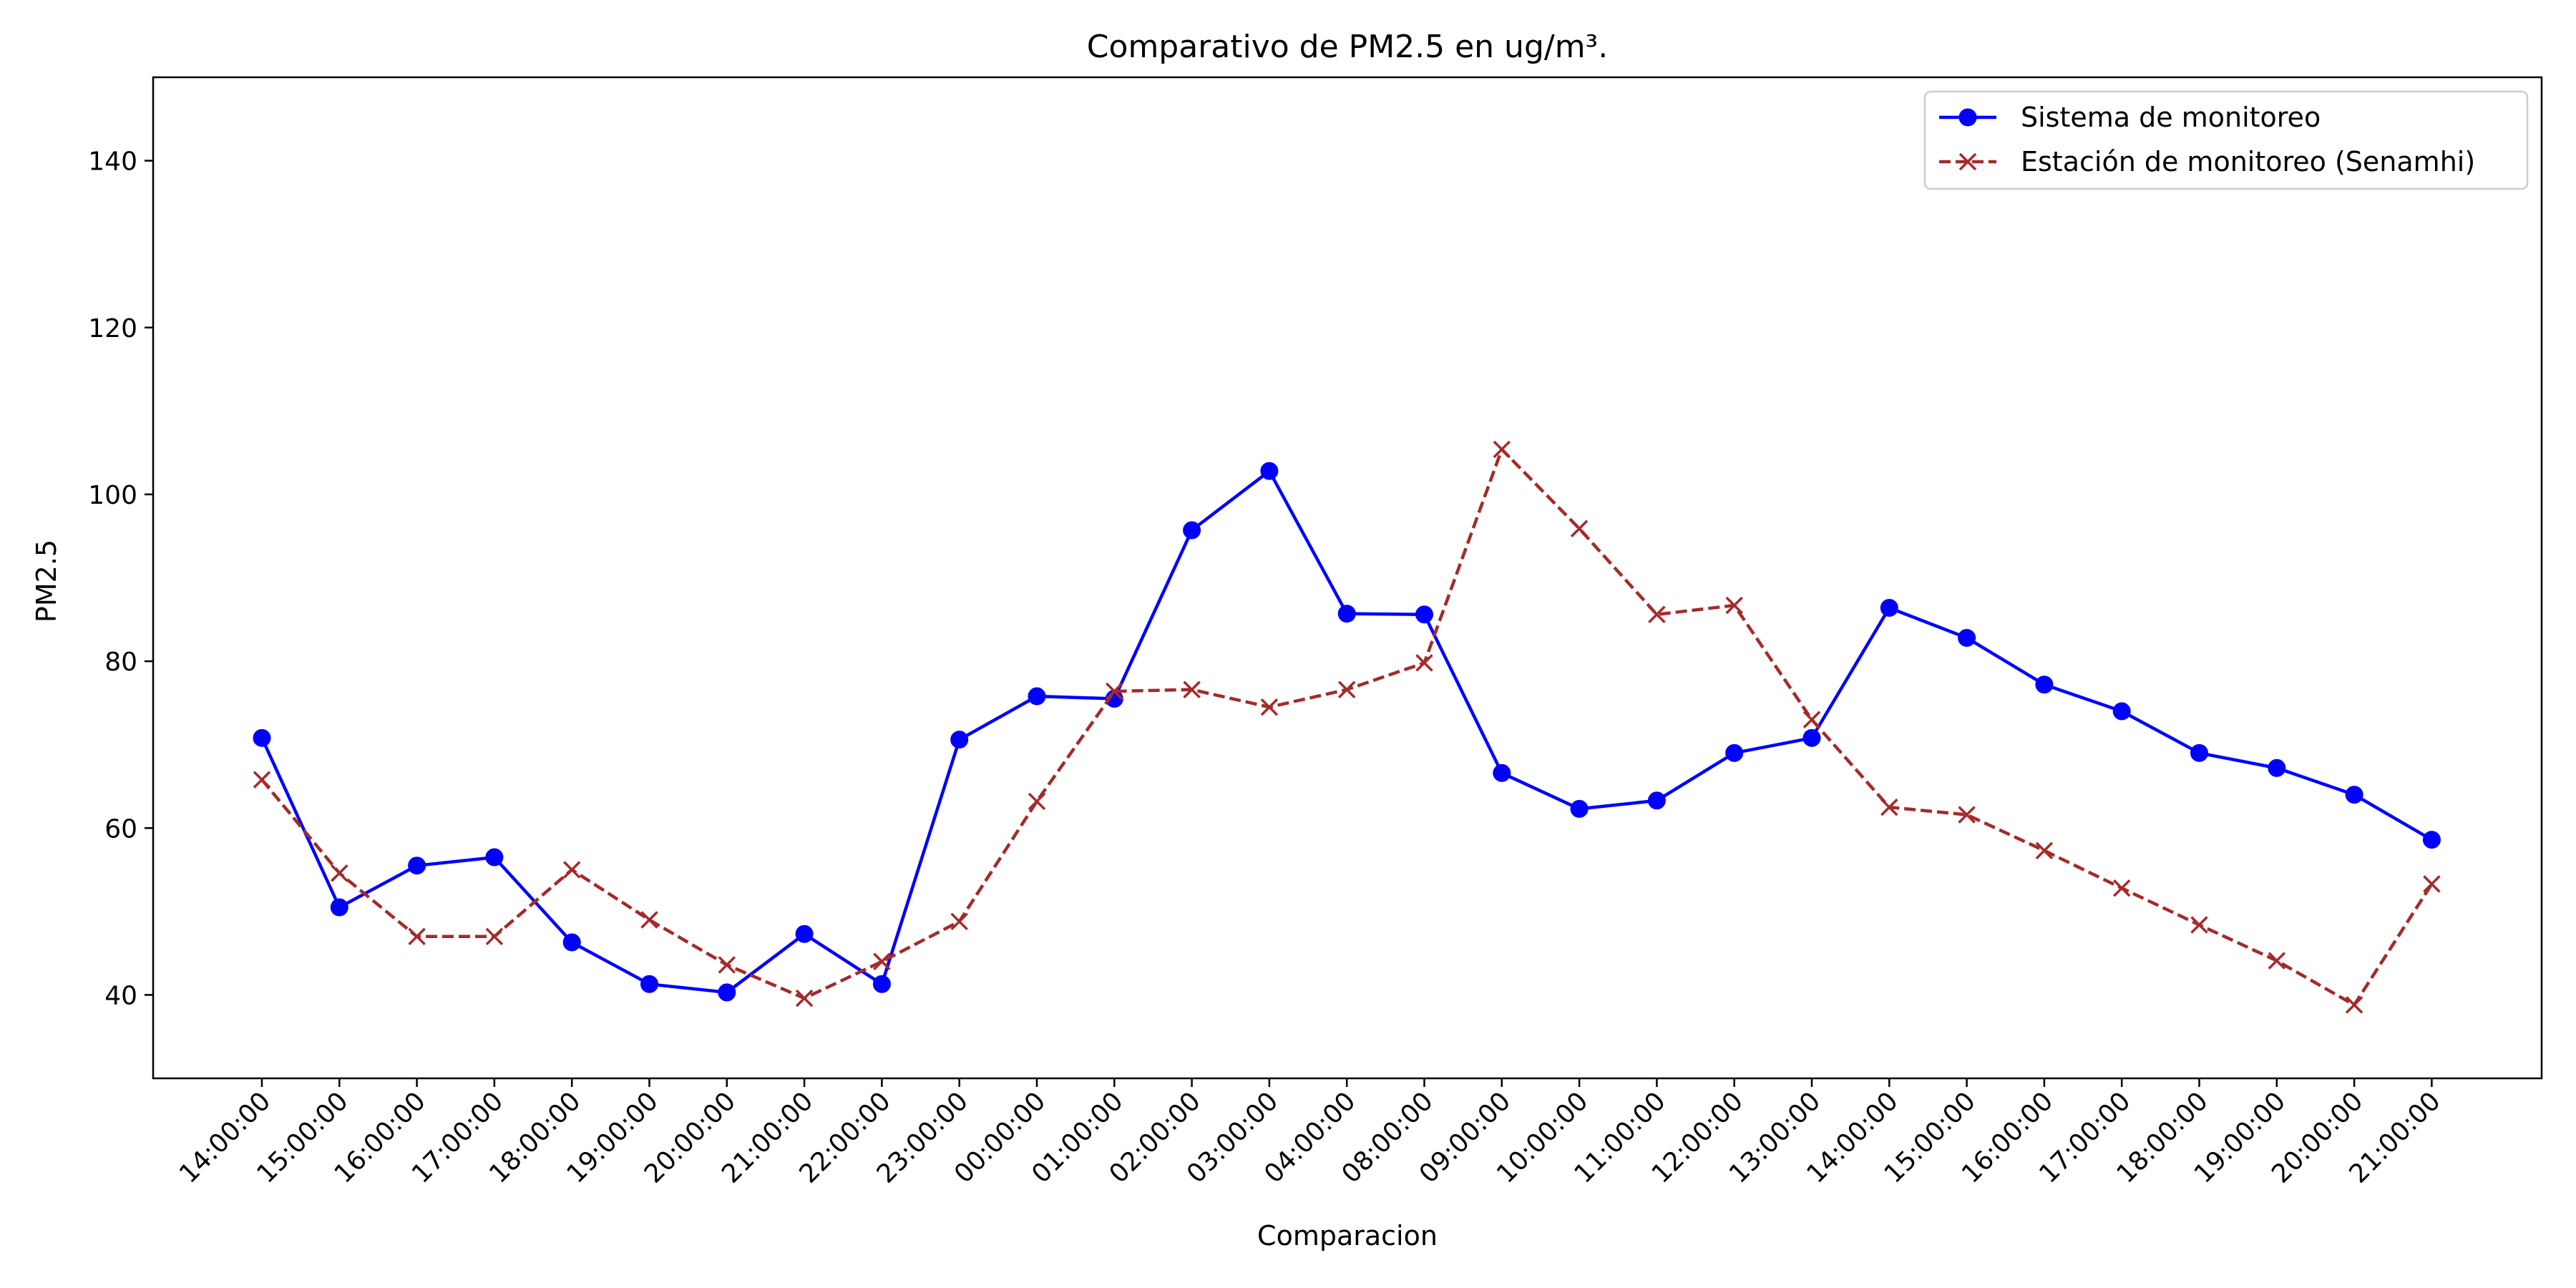  I want to click on legend-label-1: Sistema de monitoreo, so click(2171, 117).